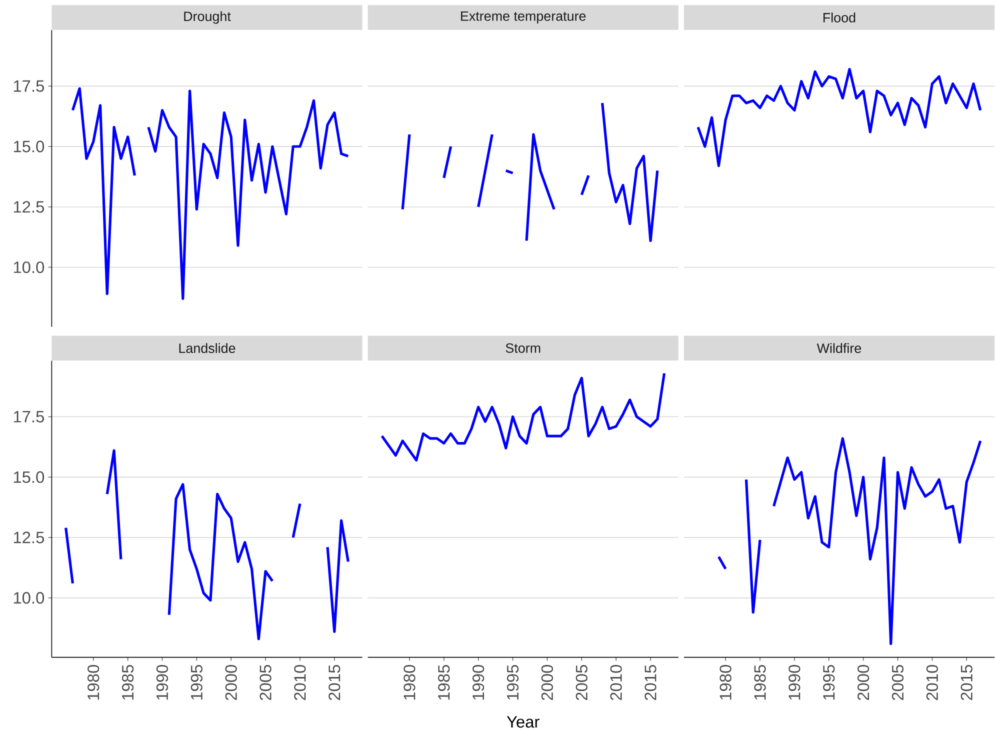 This screenshot has width=995, height=730. Describe the element at coordinates (207, 17) in the screenshot. I see `chart-title: Drought` at that location.